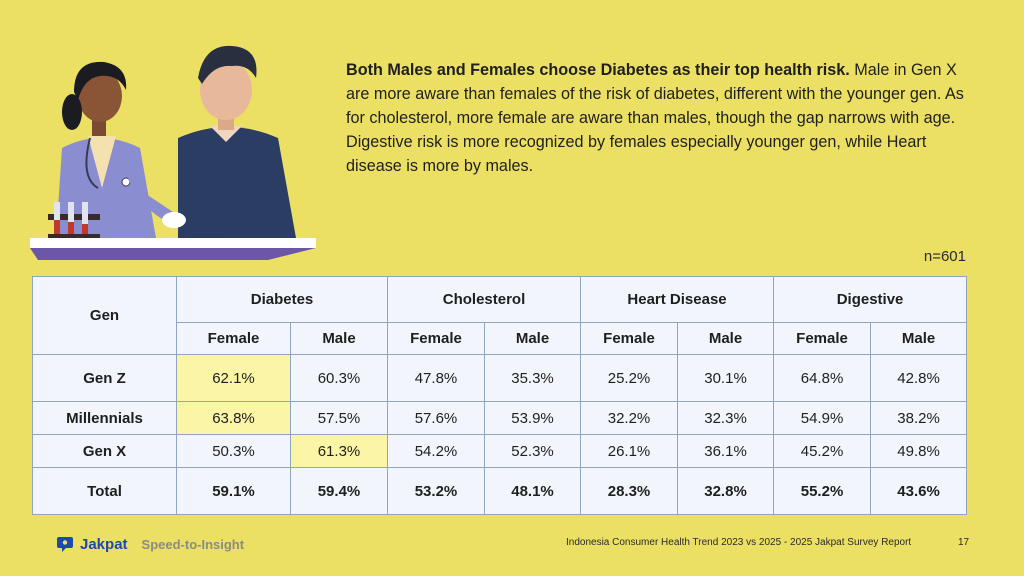  Describe the element at coordinates (919, 491) in the screenshot. I see `table-cell: 43.6%` at that location.